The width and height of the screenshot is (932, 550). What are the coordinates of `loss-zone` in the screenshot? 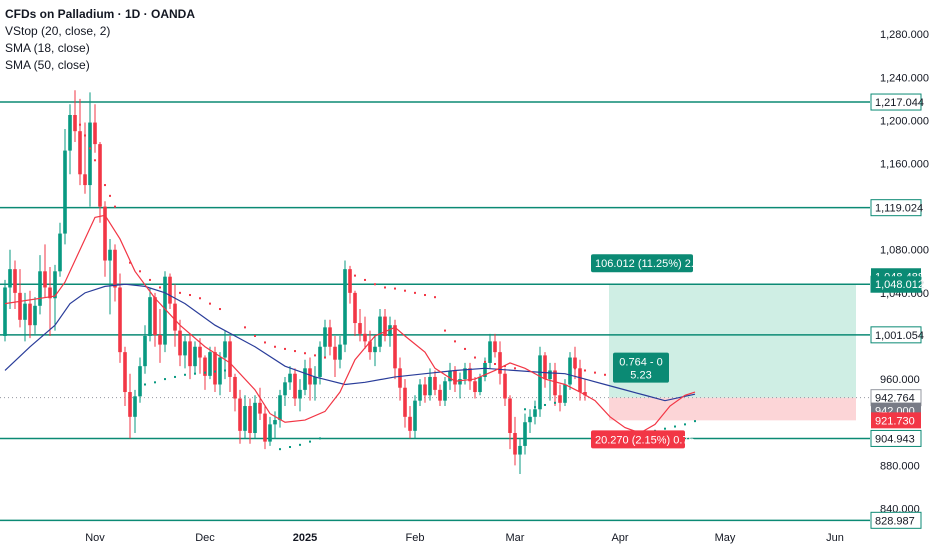 It's located at (732, 409).